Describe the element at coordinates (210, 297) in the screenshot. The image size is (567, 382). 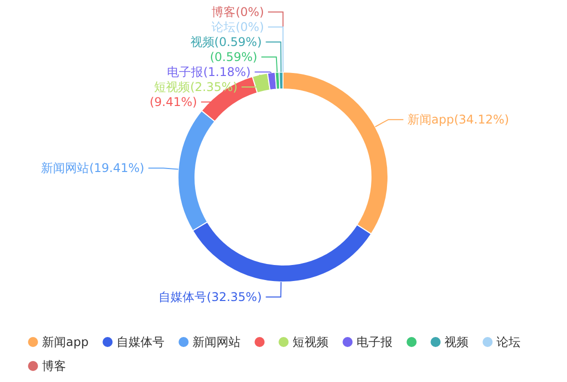
I see `category-label: 自媒体号(32.35%)` at that location.